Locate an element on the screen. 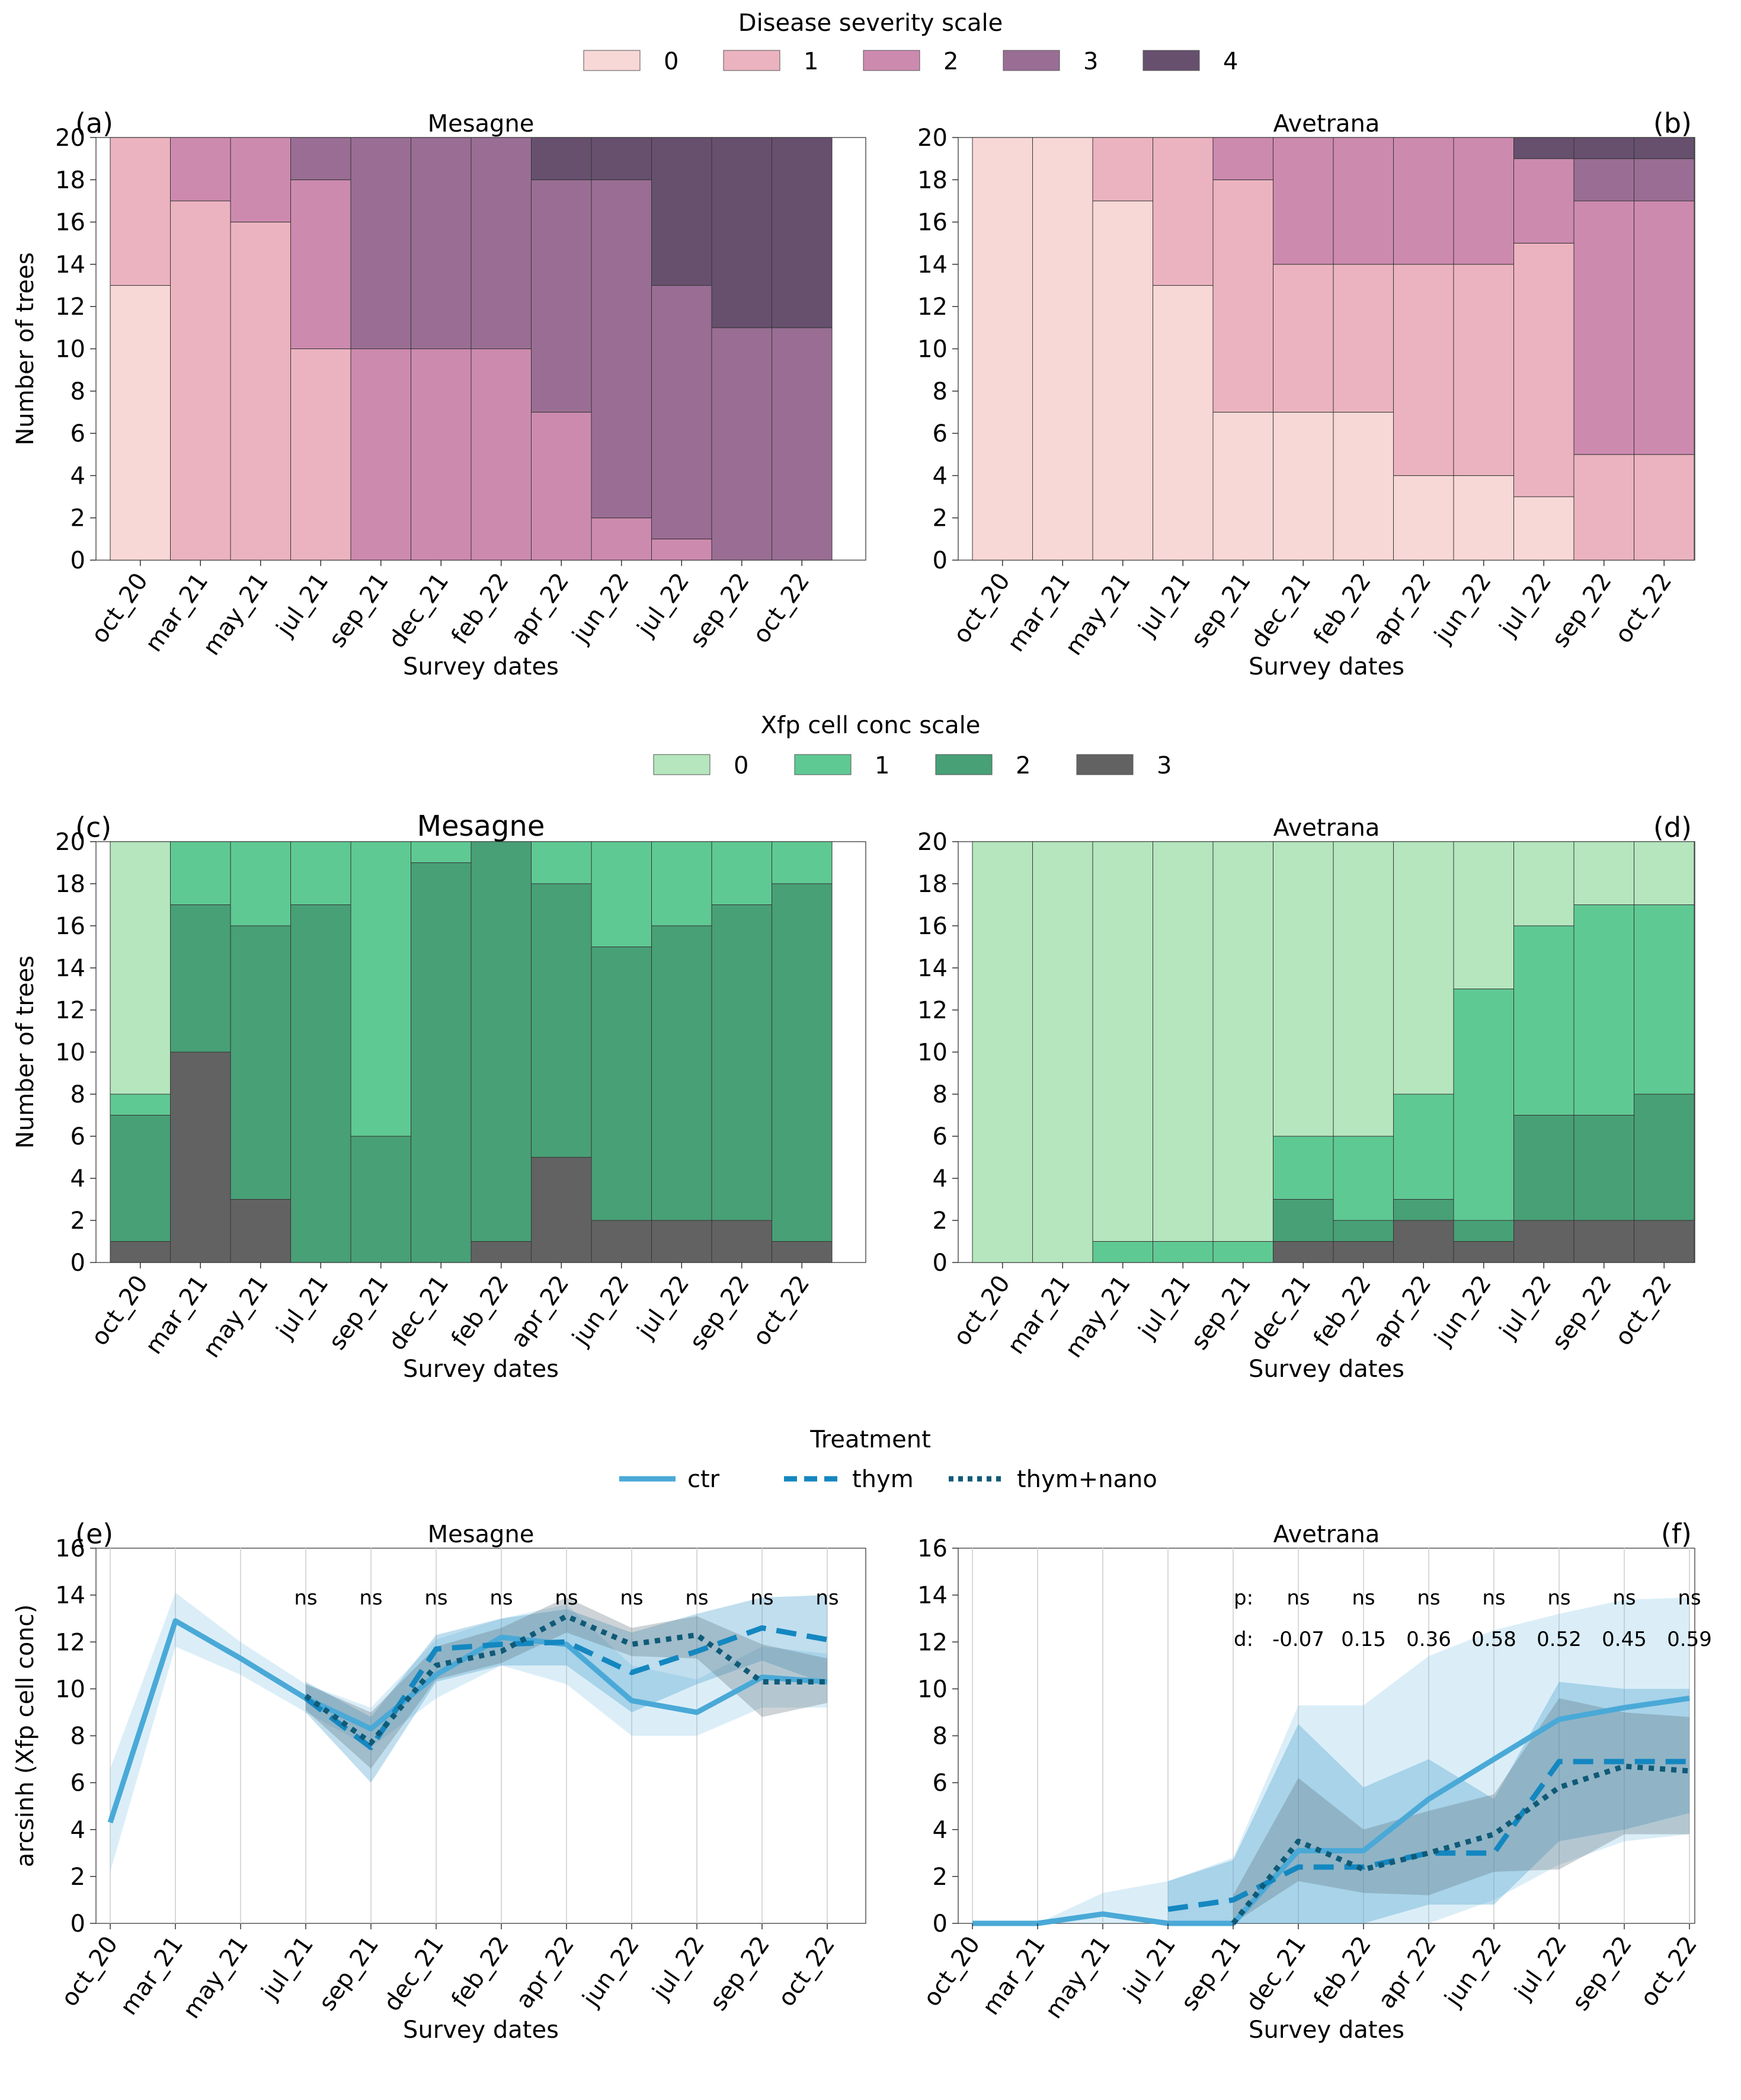 This screenshot has width=1741, height=2100. x-tick-label: feb_22 is located at coordinates (480, 1971).